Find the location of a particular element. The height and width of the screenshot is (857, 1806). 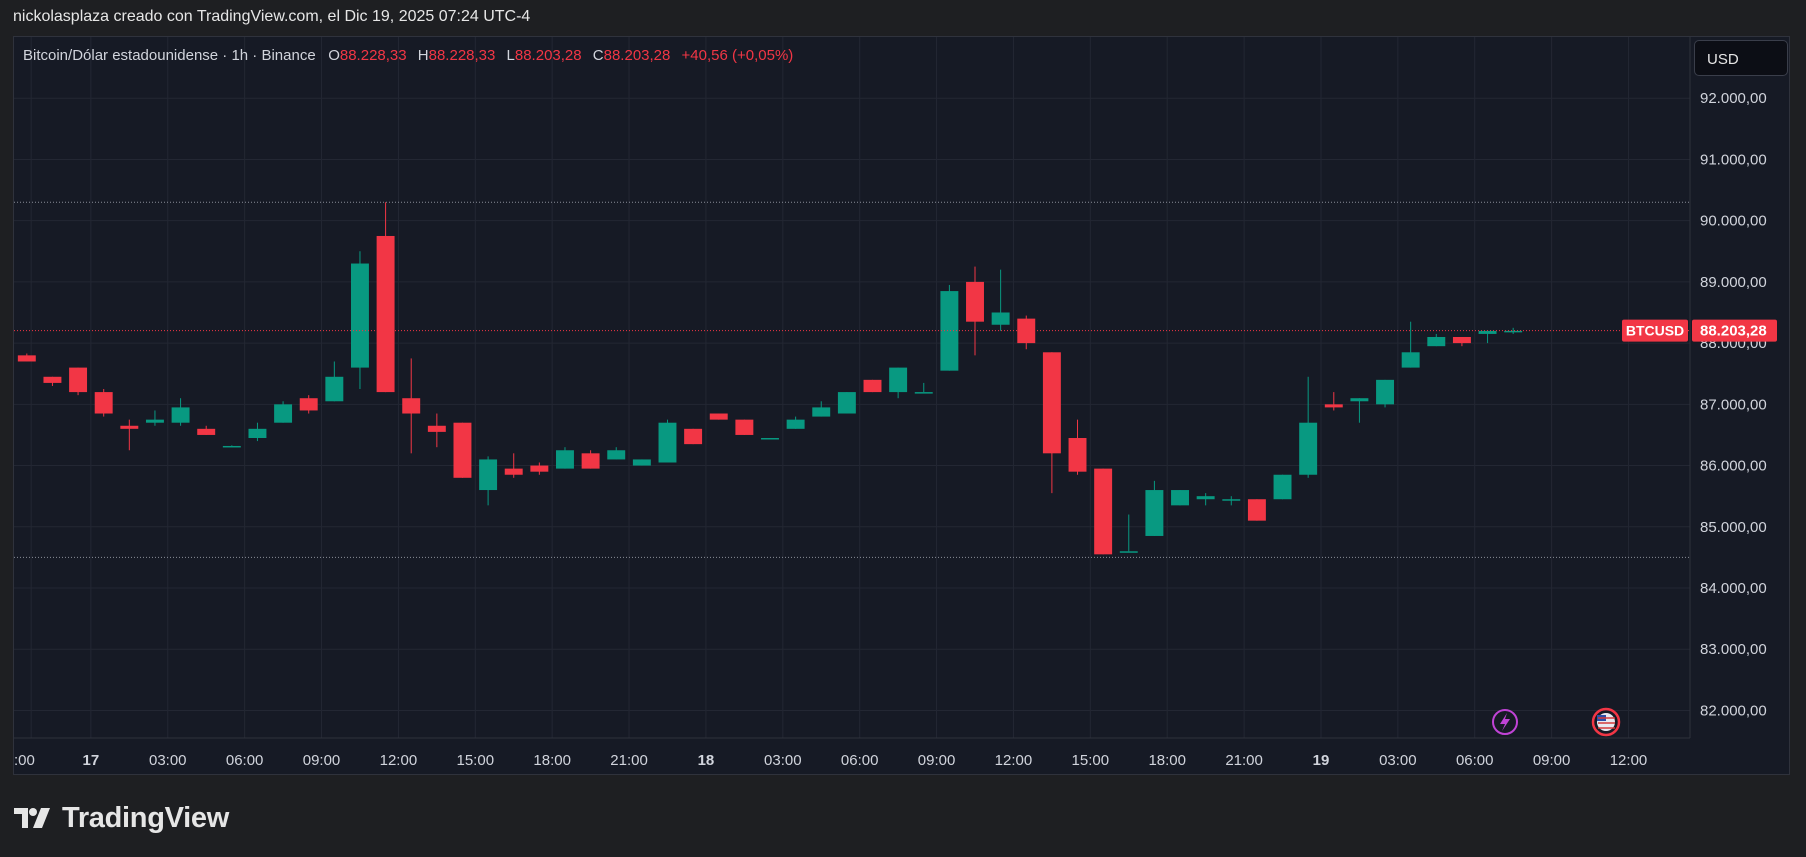

y-tick-label: 91.000,00 is located at coordinates (1733, 159).